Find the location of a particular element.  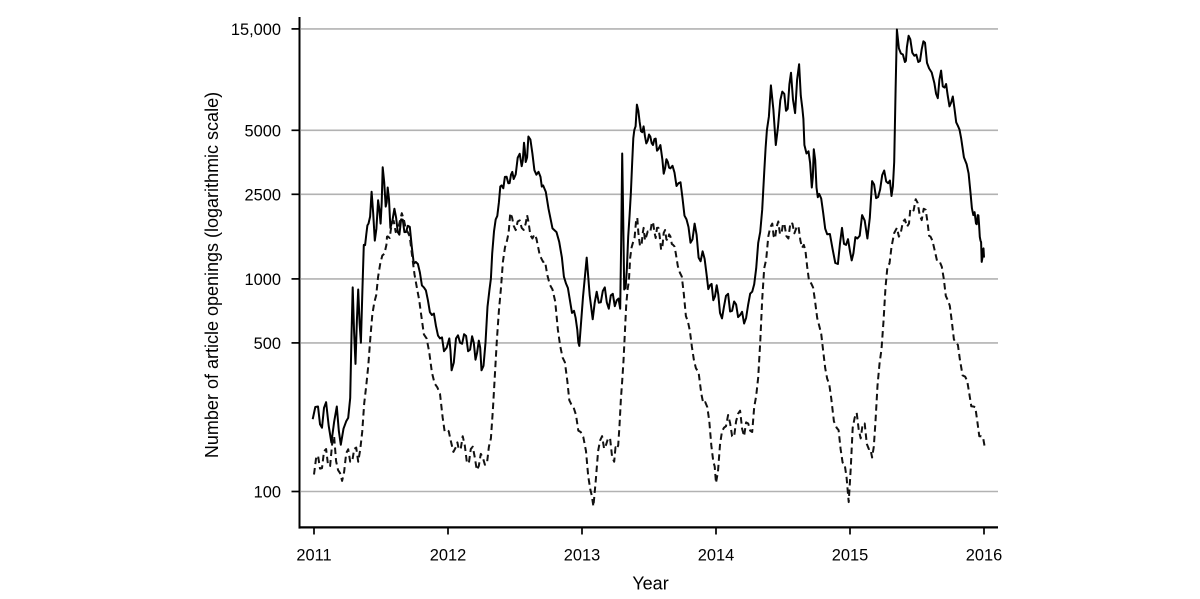

svg-text: 2016 is located at coordinates (984, 556).